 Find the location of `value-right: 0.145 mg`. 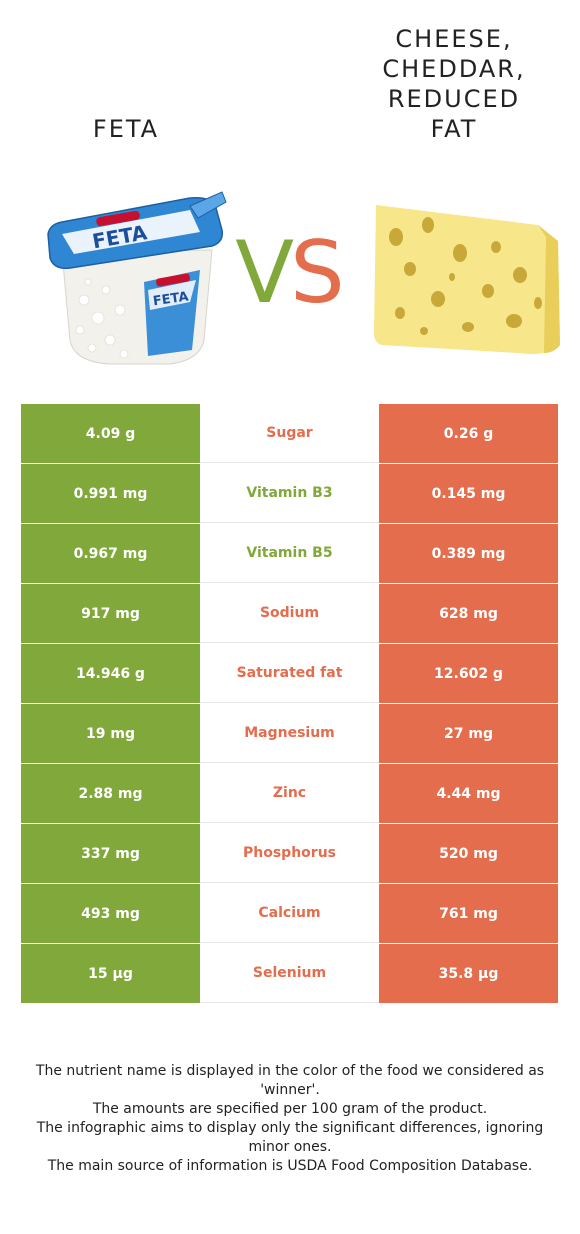

value-right: 0.145 mg is located at coordinates (468, 493).